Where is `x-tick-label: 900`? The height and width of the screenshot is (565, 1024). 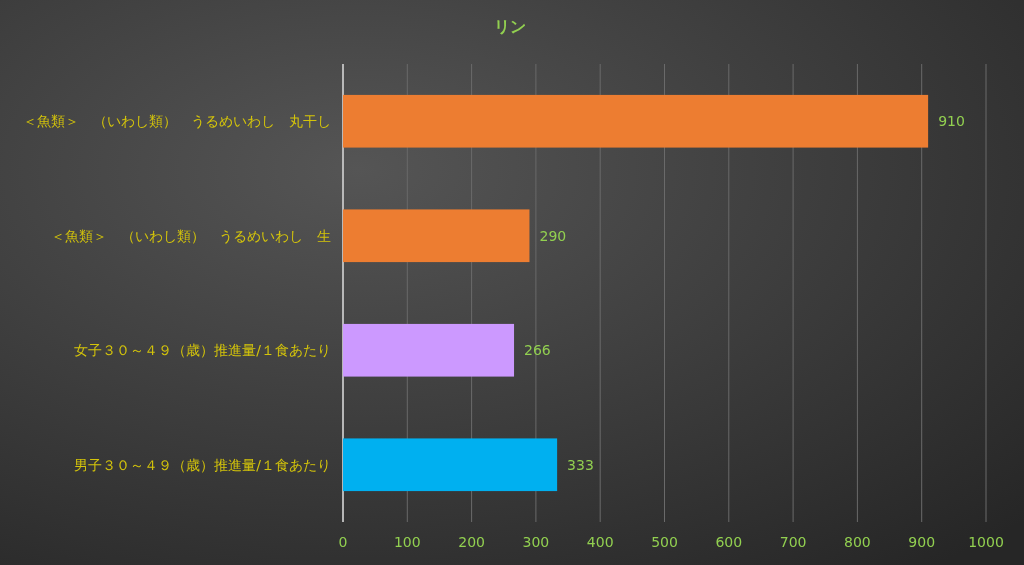 x-tick-label: 900 is located at coordinates (922, 542).